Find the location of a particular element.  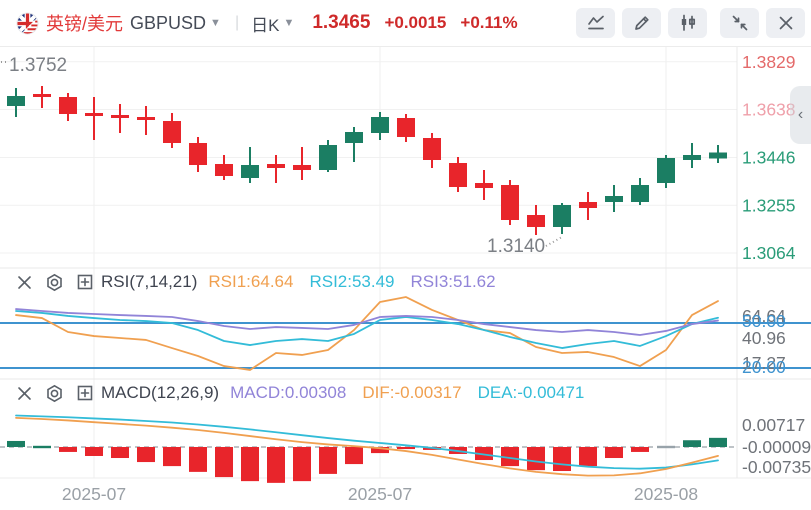

rsi2-line is located at coordinates (367, 329).